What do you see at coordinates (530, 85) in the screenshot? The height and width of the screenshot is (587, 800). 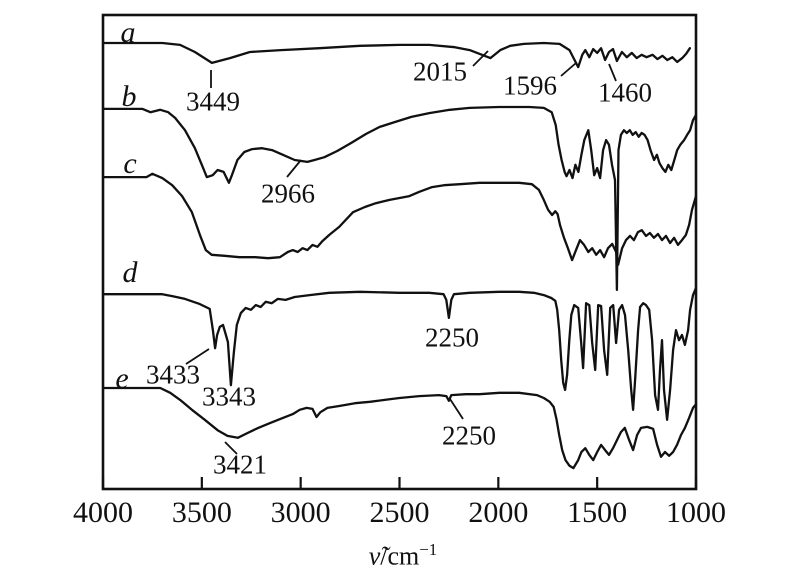 I see `peak-label-1596: 1596` at bounding box center [530, 85].